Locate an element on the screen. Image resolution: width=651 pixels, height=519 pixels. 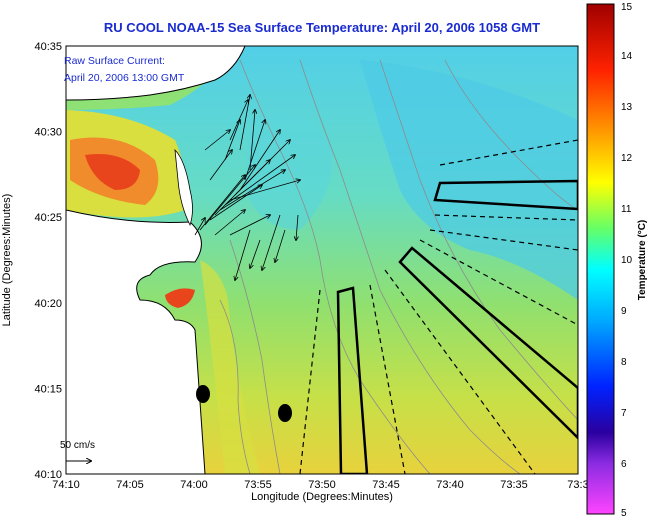
scale-label: 50 cm/s is located at coordinates (77, 445).